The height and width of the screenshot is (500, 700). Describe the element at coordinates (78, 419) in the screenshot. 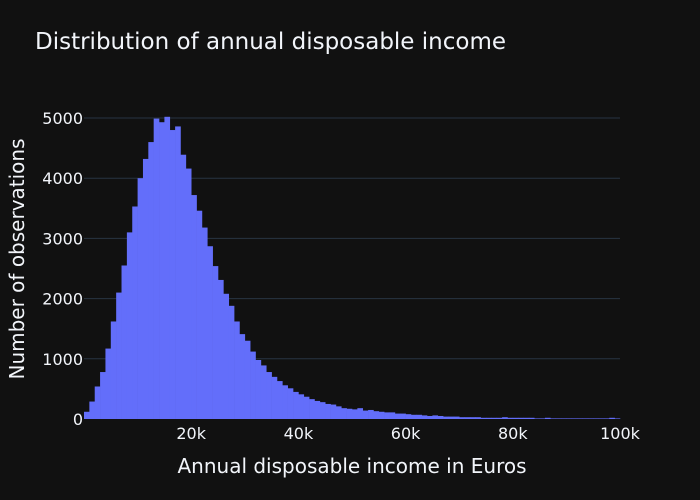

I see `y-tick-label: 0` at that location.